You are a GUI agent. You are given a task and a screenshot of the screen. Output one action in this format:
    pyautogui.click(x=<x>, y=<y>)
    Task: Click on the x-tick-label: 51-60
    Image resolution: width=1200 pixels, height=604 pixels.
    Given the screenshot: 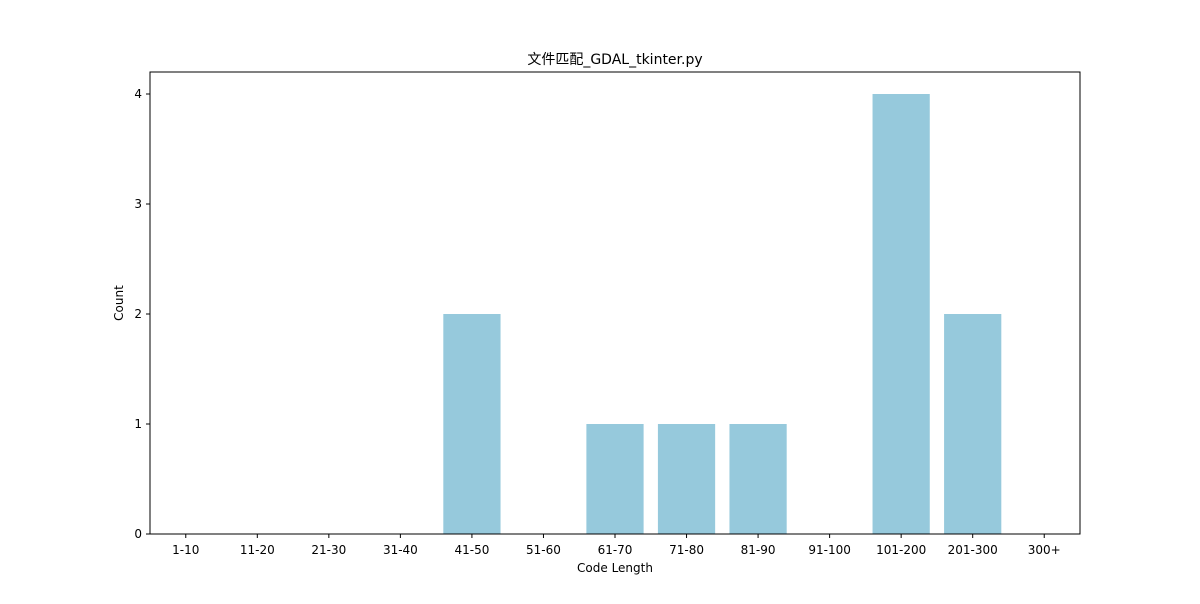 What is the action you would take?
    pyautogui.click(x=543, y=550)
    